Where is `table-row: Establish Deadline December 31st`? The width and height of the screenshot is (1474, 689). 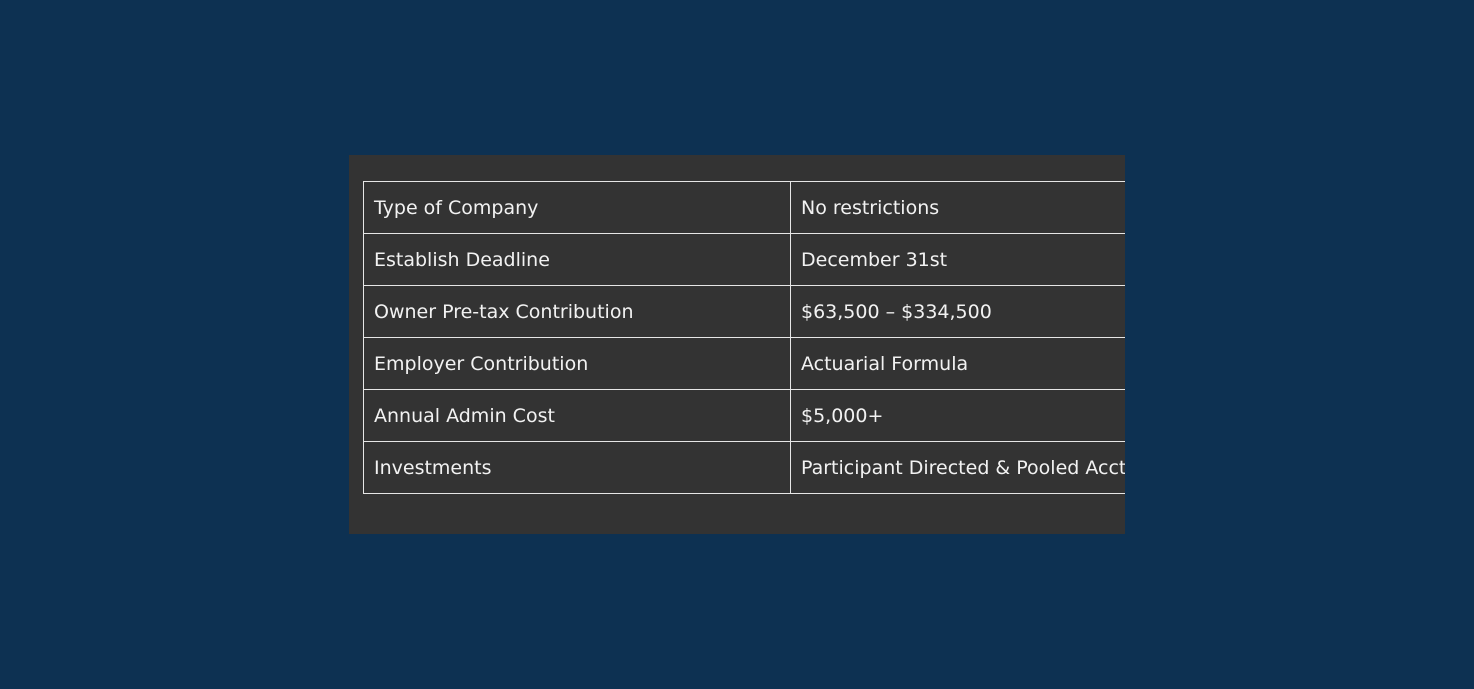 table-row: Establish Deadline December 31st is located at coordinates (744, 259).